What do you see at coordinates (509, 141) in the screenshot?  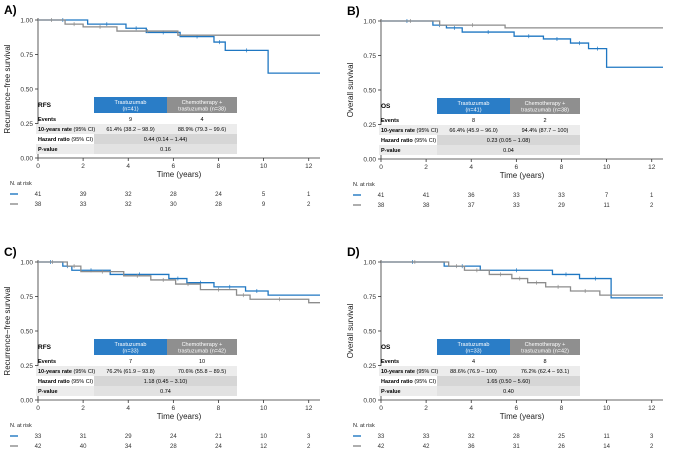 I see `table-merged-value: 0.23 (0.05 – 1.08)` at bounding box center [509, 141].